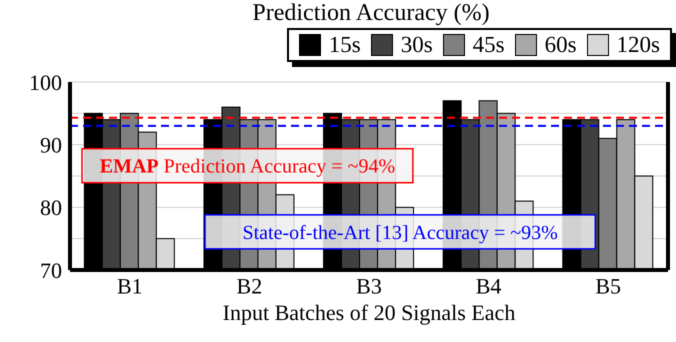  What do you see at coordinates (371, 13) in the screenshot?
I see `chart-title: Prediction Accuracy (%)` at bounding box center [371, 13].